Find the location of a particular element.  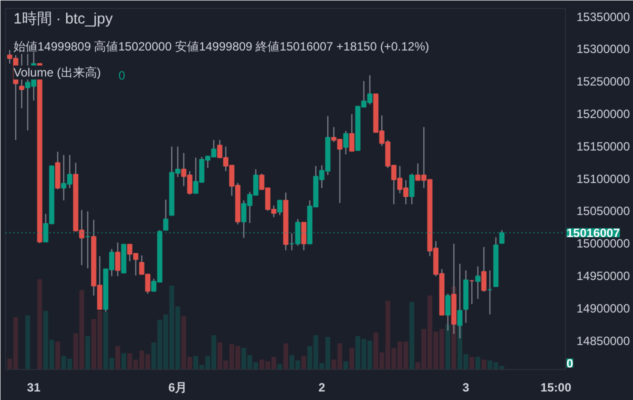

chart-title: Volume (出来高) is located at coordinates (57, 73).